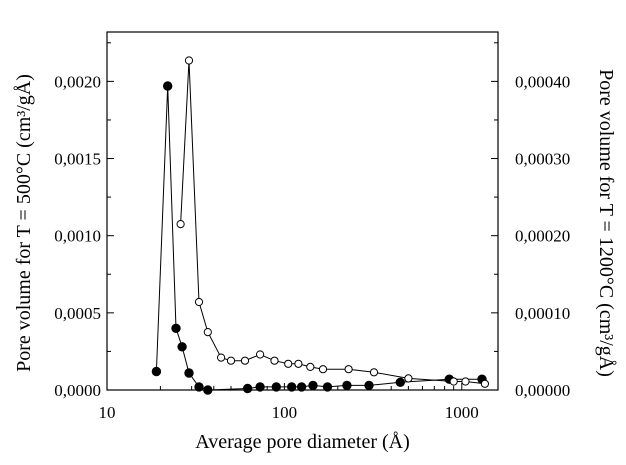 This screenshot has height=465, width=626. Describe the element at coordinates (530, 221) in the screenshot. I see `right-y-axis-ticks: 0,00000 0,00010 0,00020 0,00030 0,00040` at that location.